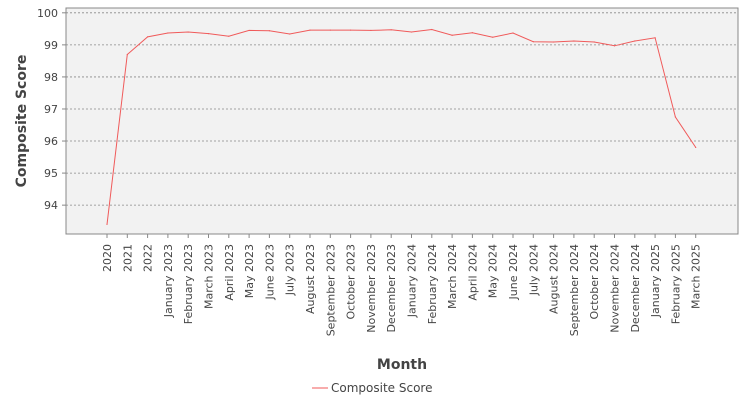 The image size is (750, 400). What do you see at coordinates (675, 284) in the screenshot?
I see `x-tick-label: February 2025` at bounding box center [675, 284].